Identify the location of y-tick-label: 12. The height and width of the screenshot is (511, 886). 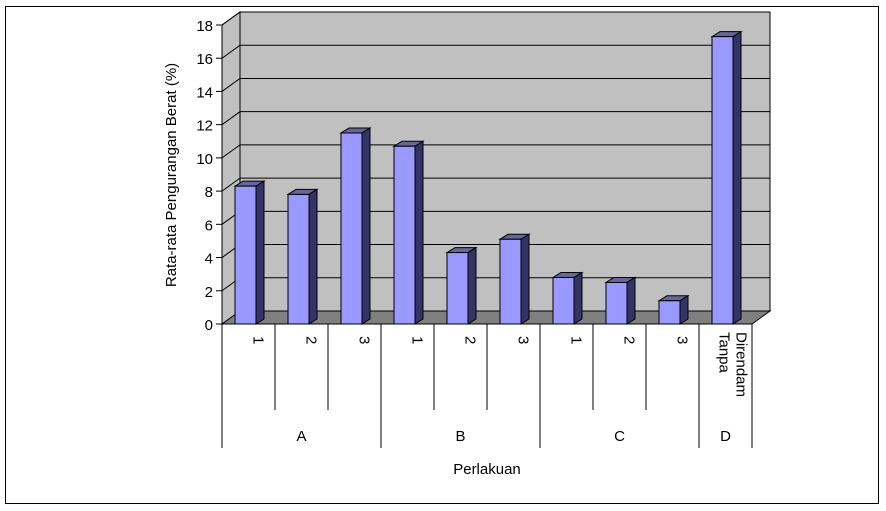
(204, 126).